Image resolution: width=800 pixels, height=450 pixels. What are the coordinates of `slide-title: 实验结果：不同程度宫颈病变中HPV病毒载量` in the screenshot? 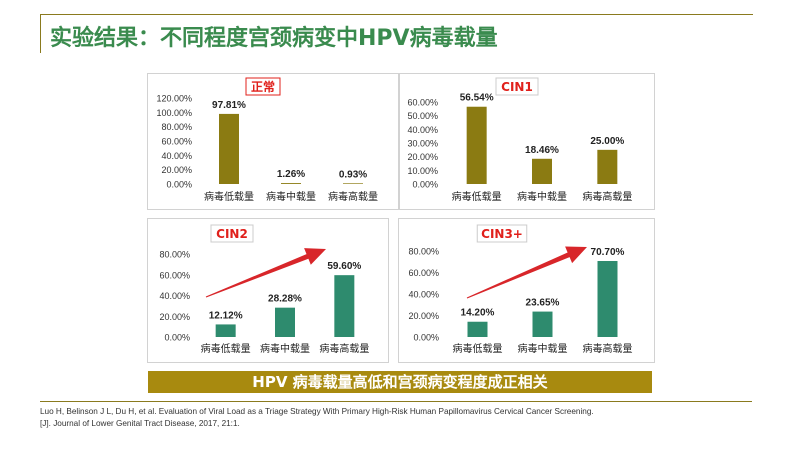 It's located at (274, 38).